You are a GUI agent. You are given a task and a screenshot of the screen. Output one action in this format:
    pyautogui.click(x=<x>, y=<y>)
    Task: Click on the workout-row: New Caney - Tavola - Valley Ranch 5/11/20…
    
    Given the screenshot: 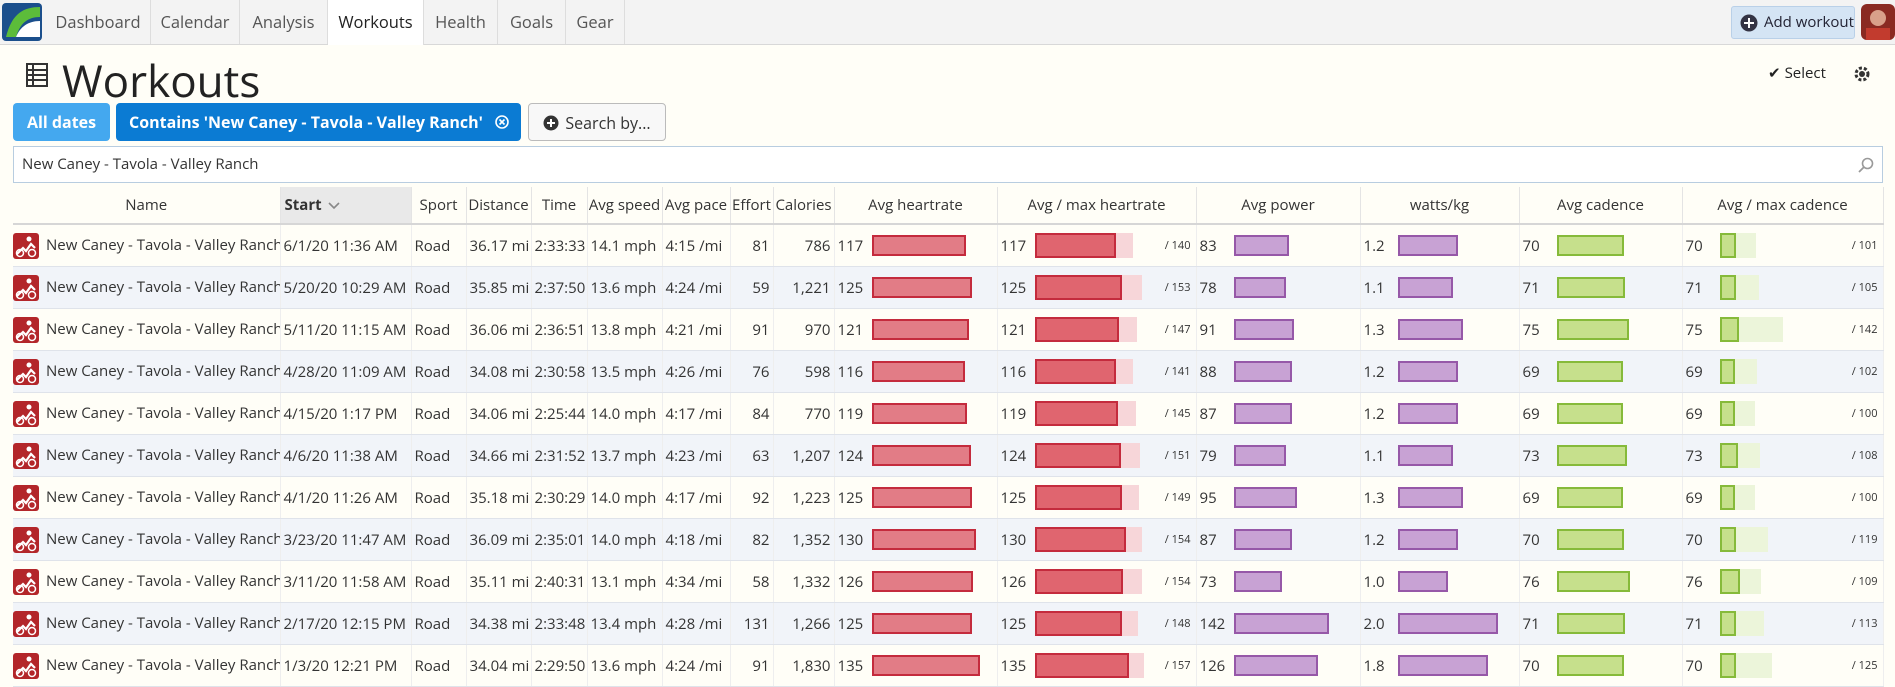 What is the action you would take?
    pyautogui.click(x=948, y=329)
    